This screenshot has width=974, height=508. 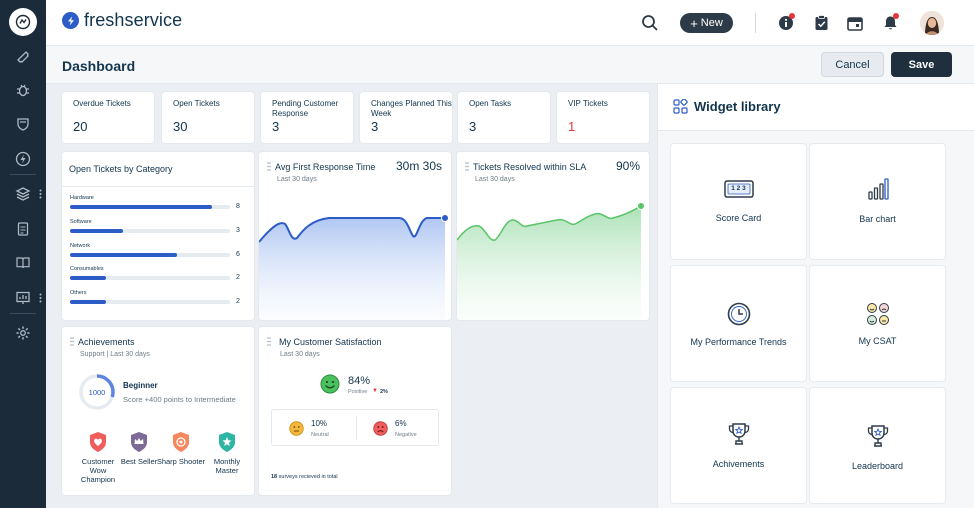 What do you see at coordinates (411, 108) in the screenshot?
I see `score-card-label: Changes Planned This Week` at bounding box center [411, 108].